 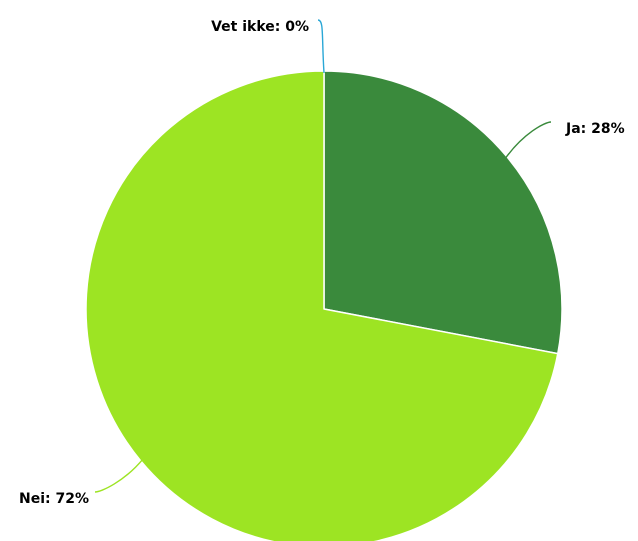 What do you see at coordinates (119, 475) in the screenshot?
I see `connector-nei` at bounding box center [119, 475].